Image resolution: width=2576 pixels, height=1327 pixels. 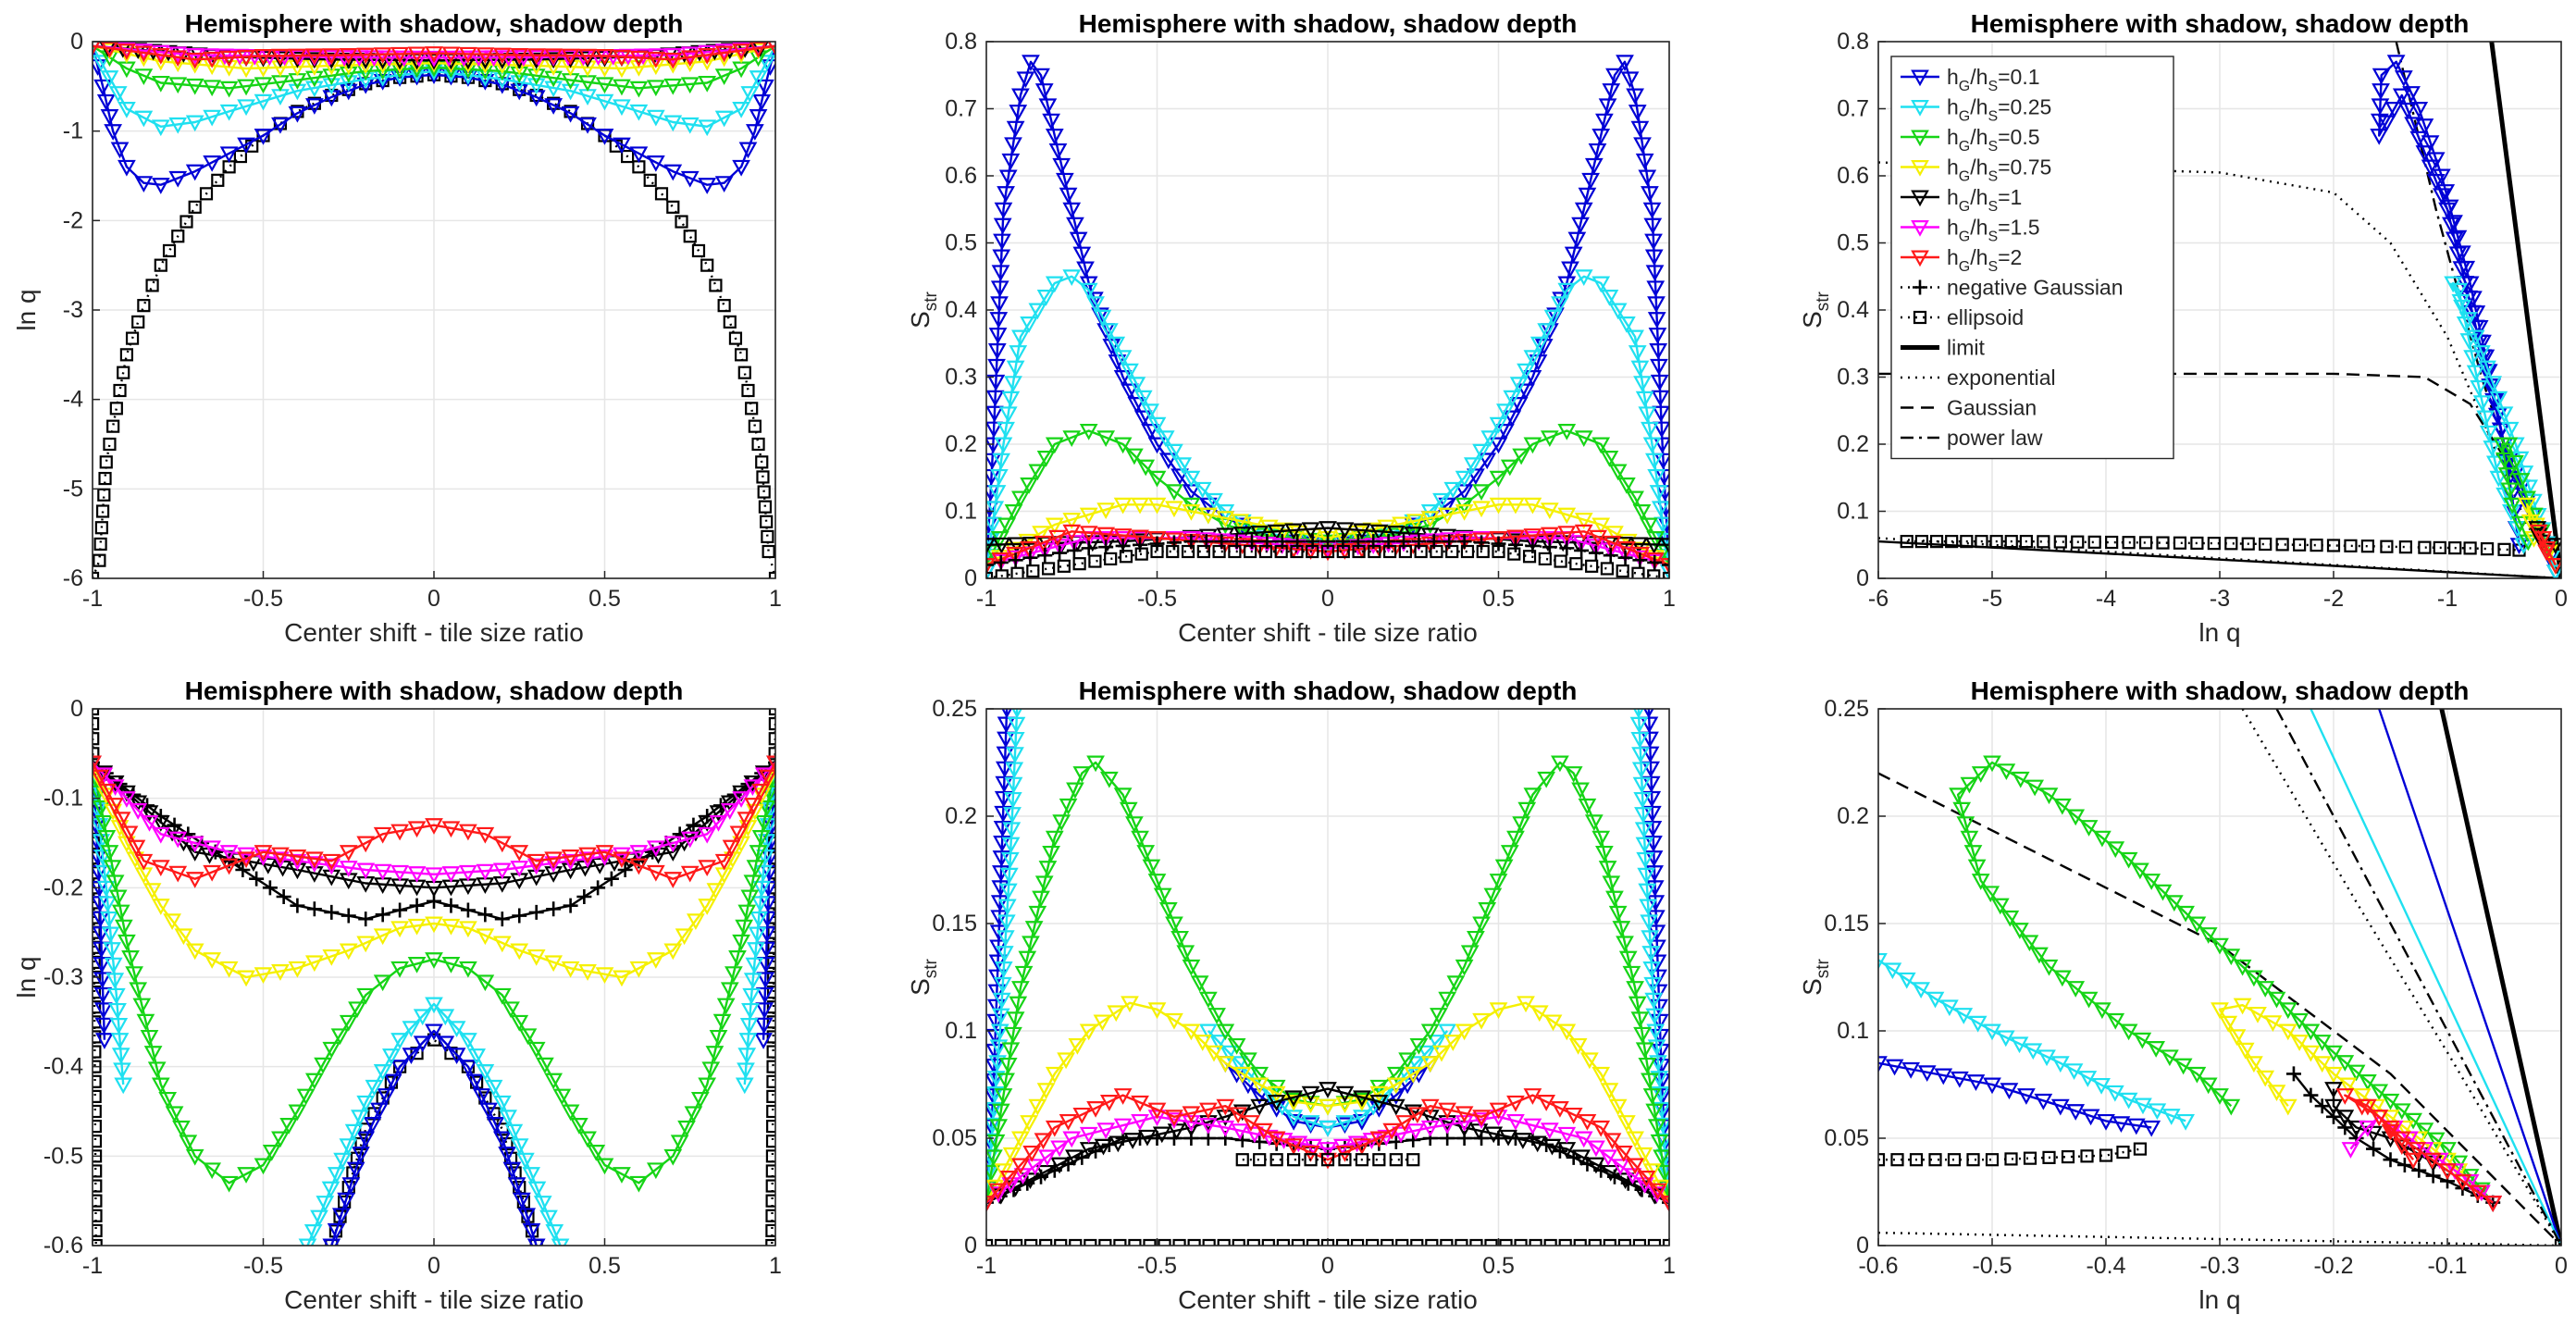 What do you see at coordinates (1329, 691) in the screenshot?
I see `chart-title: Hemisphere with shadow, shadow depth` at bounding box center [1329, 691].